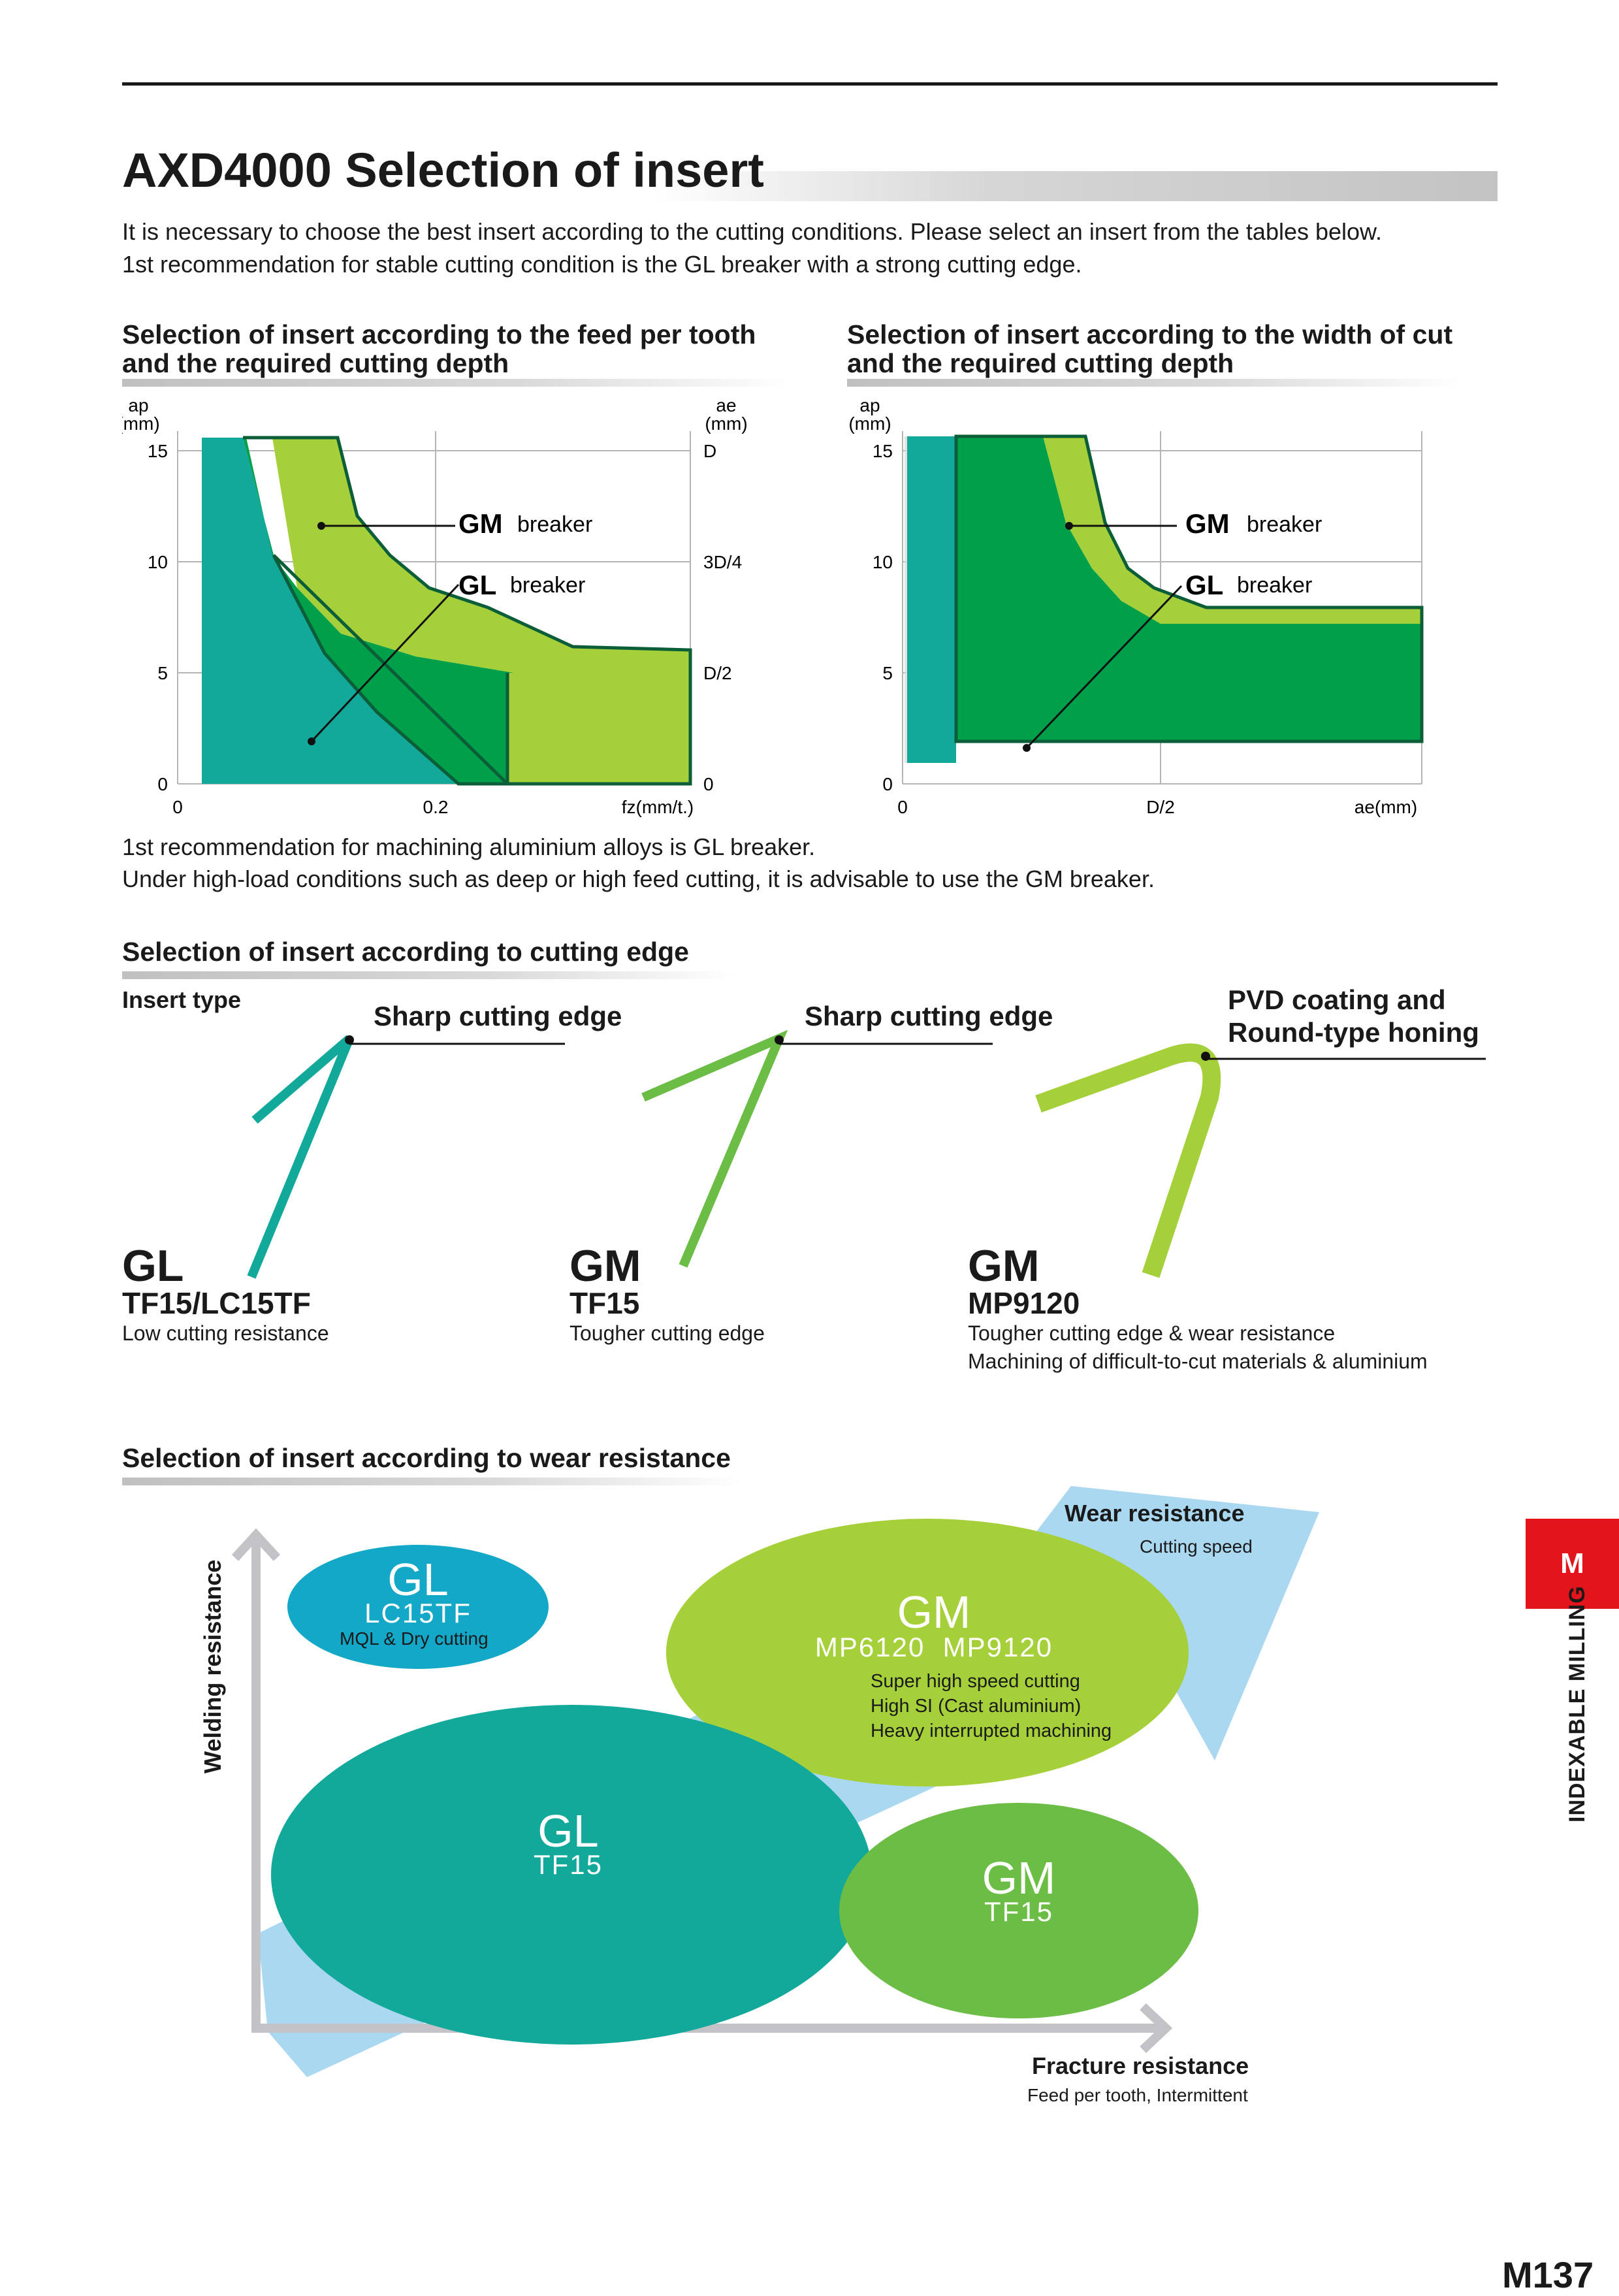 The width and height of the screenshot is (1619, 2296). I want to click on insert-gl-code: GL, so click(153, 1266).